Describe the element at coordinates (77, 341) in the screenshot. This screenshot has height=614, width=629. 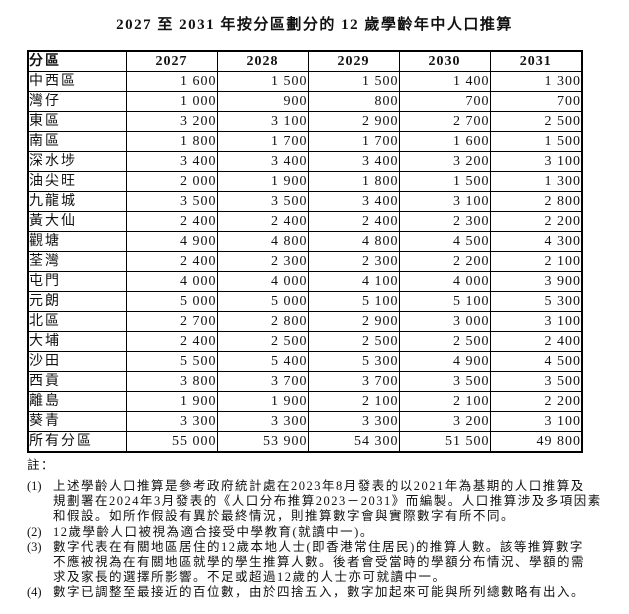
I see `district-cell: 大埔` at that location.